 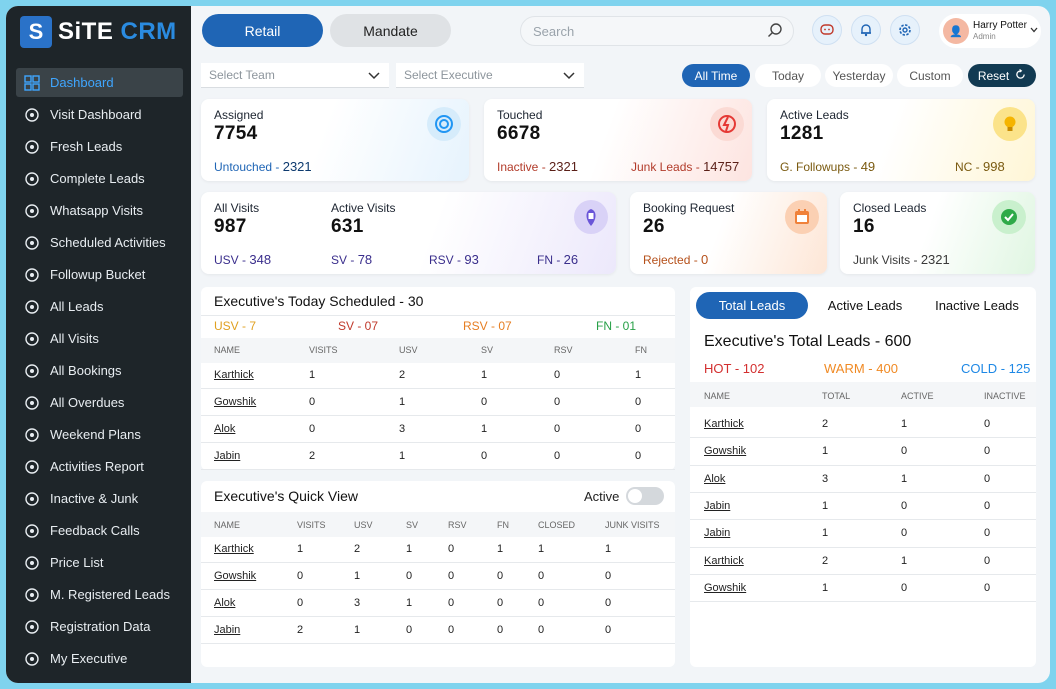 What do you see at coordinates (335, 140) in the screenshot?
I see `assigned-card: Assigned 7754 Untouched - 2321` at bounding box center [335, 140].